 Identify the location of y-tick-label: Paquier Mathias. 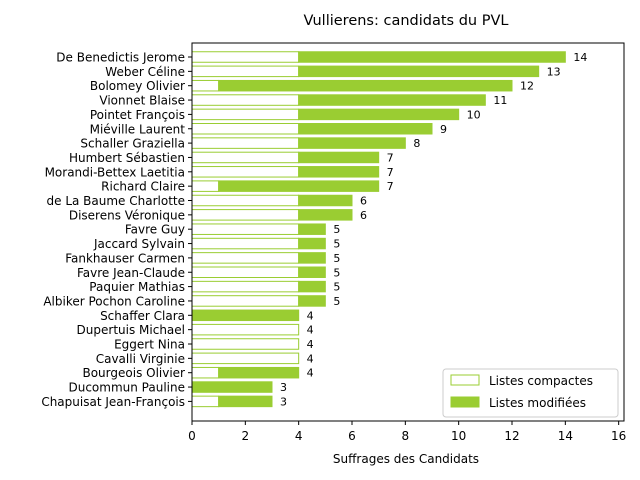
(137, 287).